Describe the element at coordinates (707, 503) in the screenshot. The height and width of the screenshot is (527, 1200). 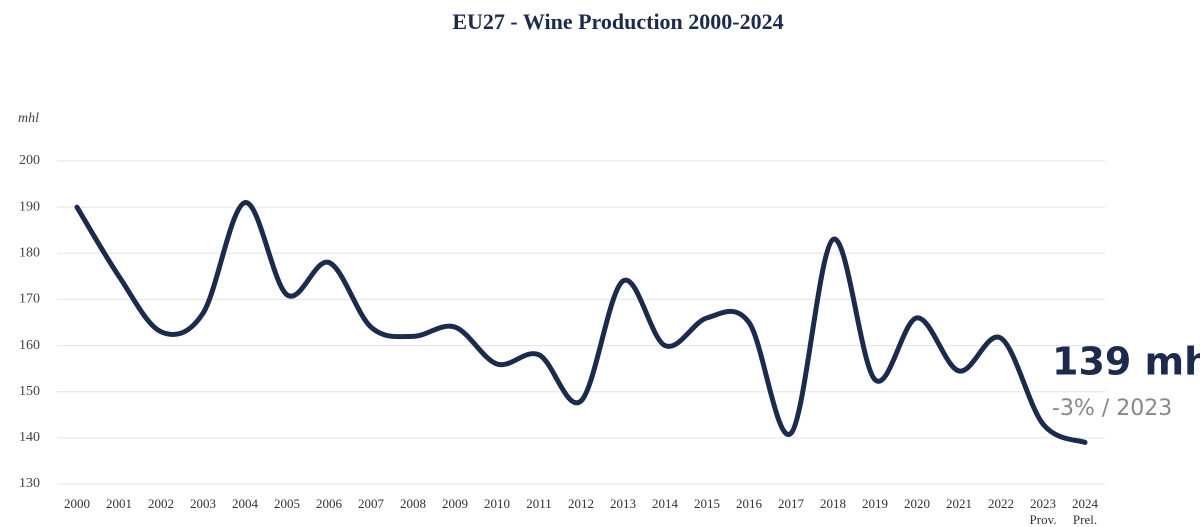
I see `x-tick-label: 2015` at that location.